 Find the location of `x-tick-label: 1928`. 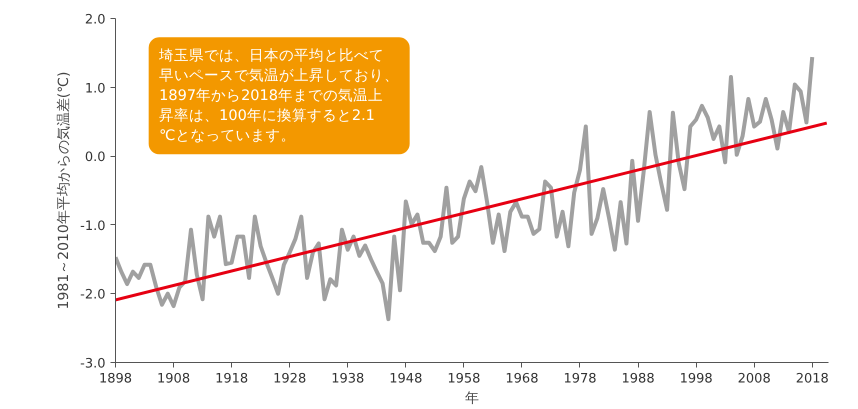

x-tick-label: 1928 is located at coordinates (289, 379).